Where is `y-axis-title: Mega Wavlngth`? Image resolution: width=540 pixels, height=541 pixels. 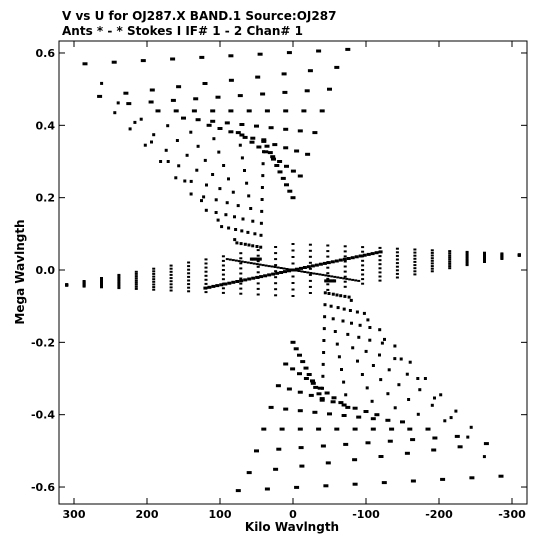 y-axis-title: Mega Wavlngth is located at coordinates (20, 271).